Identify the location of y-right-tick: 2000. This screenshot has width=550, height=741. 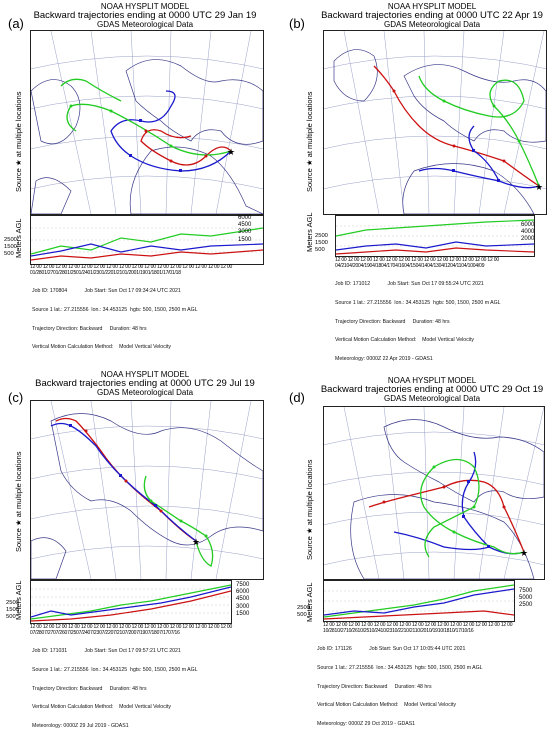
(528, 239).